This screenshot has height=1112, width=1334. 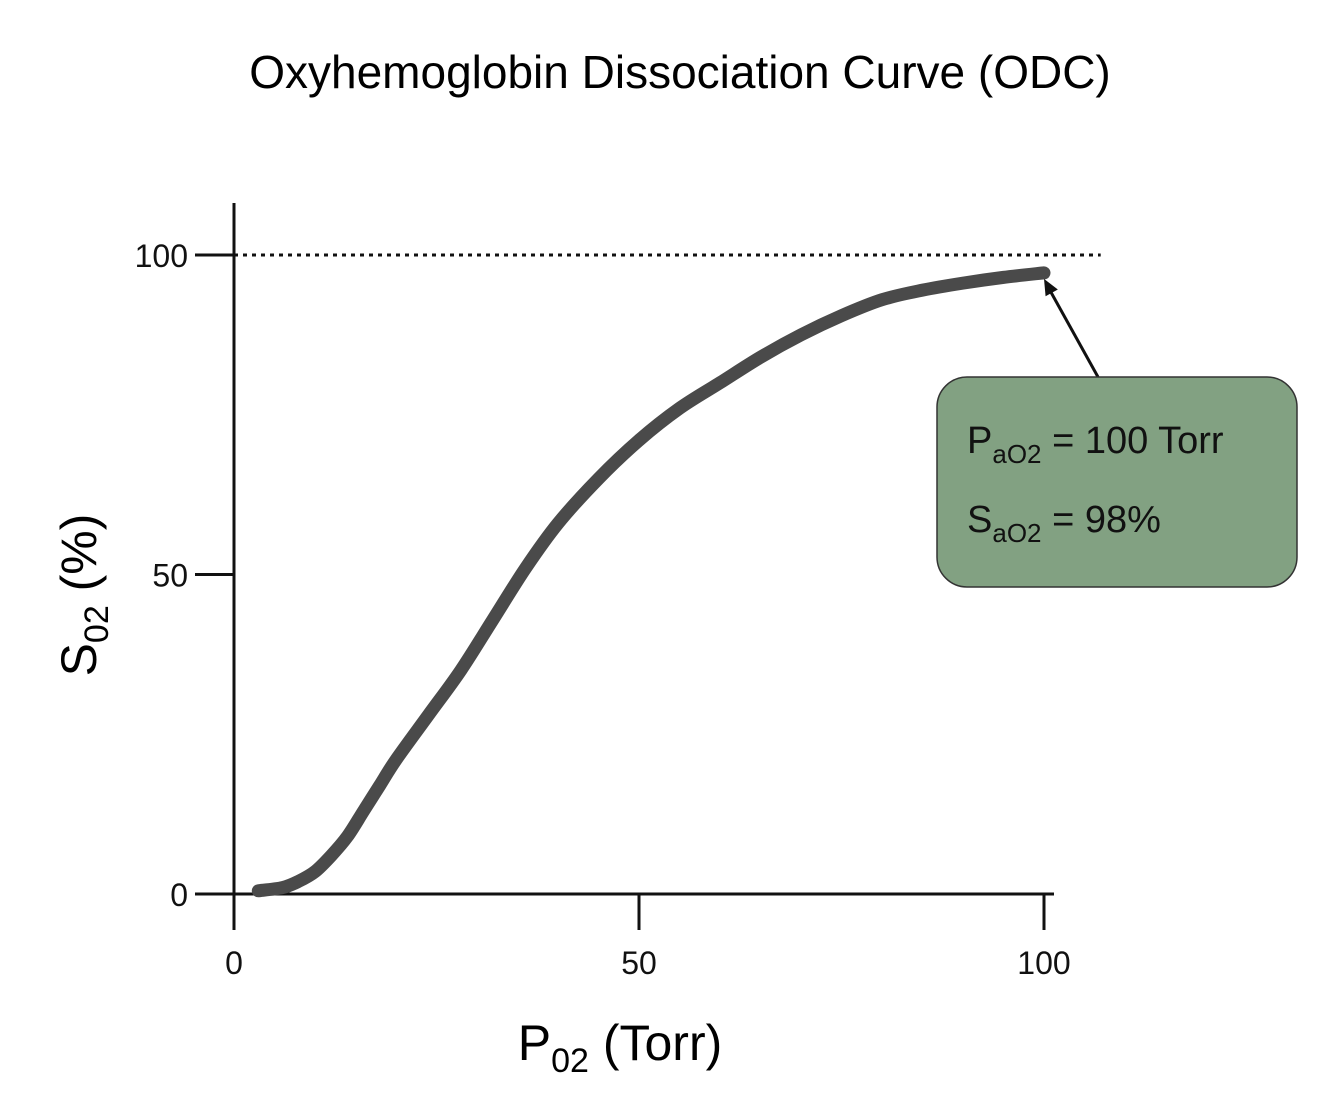 I want to click on annotation-sao2-sub: aO2, so click(x=1016, y=533).